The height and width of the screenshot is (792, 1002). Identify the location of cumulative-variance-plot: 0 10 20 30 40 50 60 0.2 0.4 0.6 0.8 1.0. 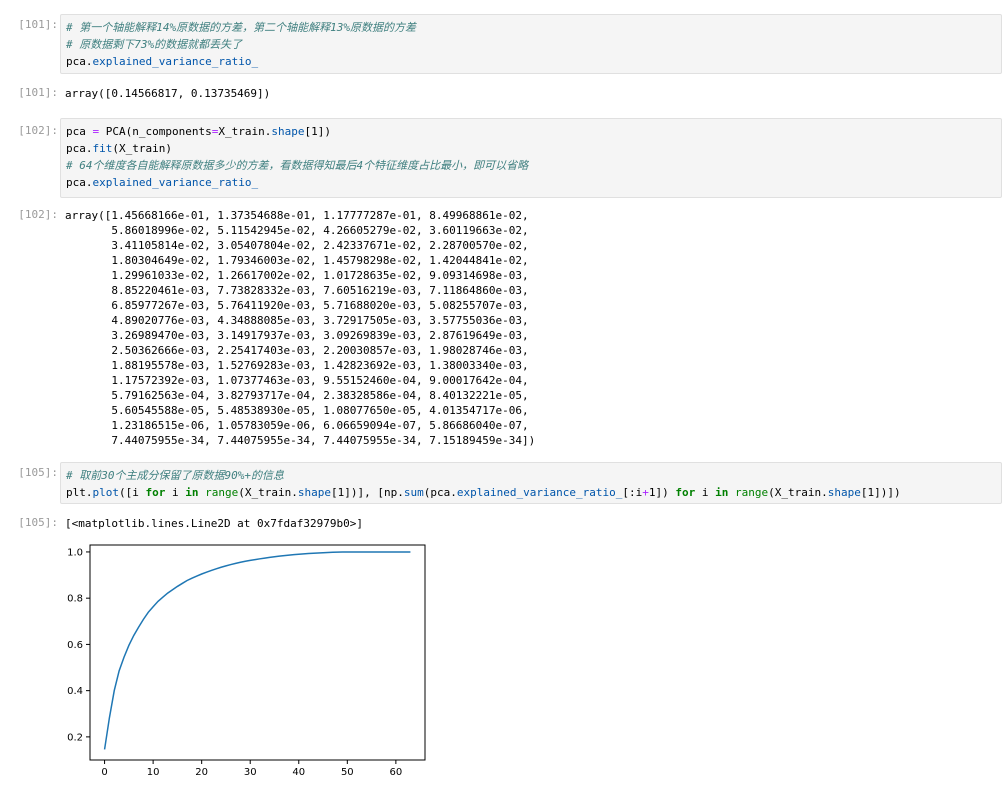
(242, 661).